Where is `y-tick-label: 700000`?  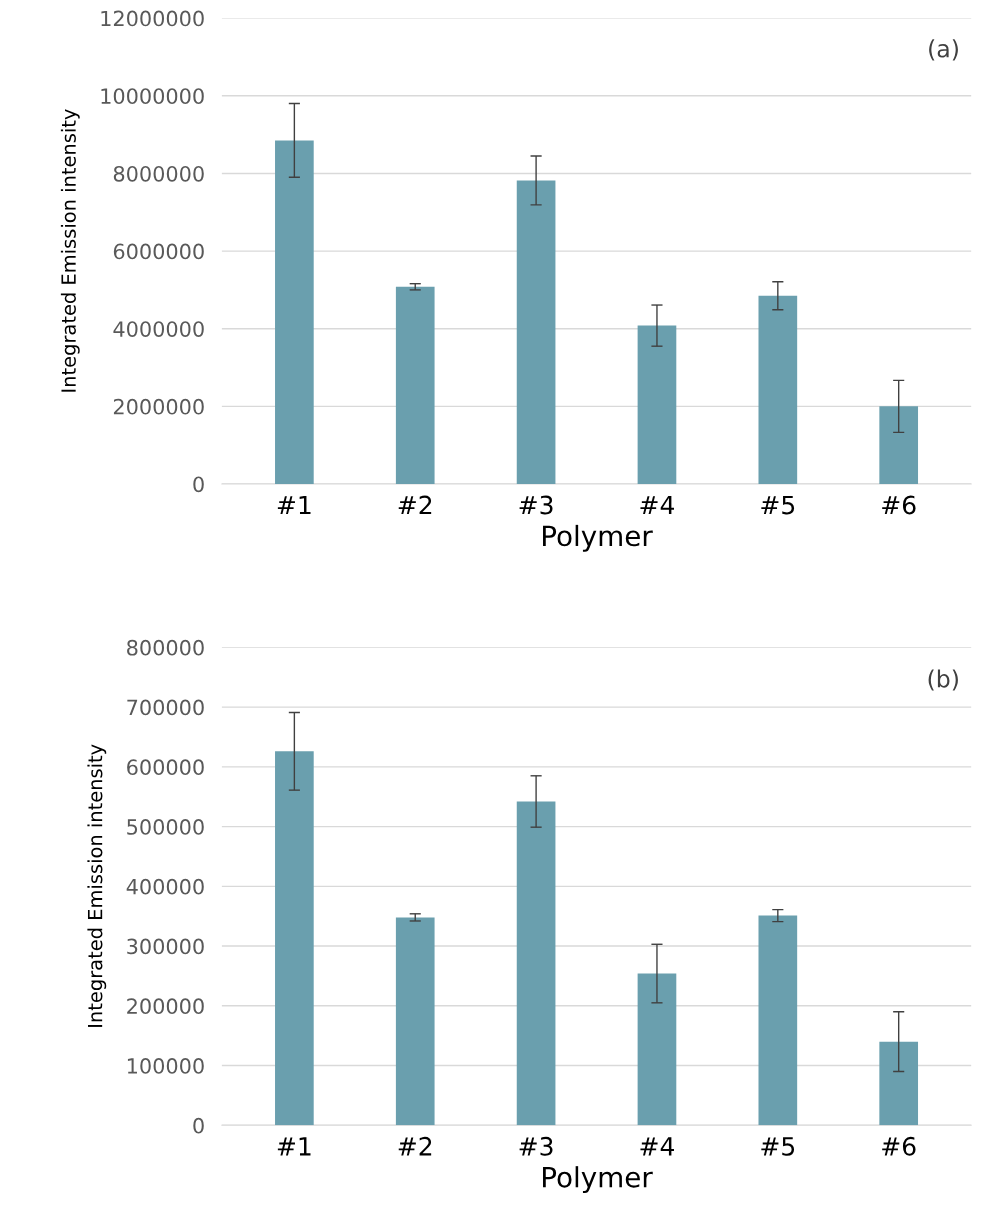
y-tick-label: 700000 is located at coordinates (165, 707).